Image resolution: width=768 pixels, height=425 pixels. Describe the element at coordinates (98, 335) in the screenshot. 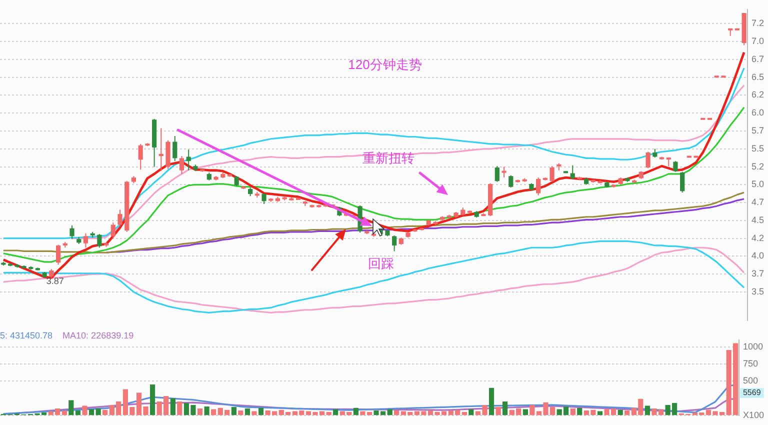

I see `text: MA10: 226839.19` at that location.